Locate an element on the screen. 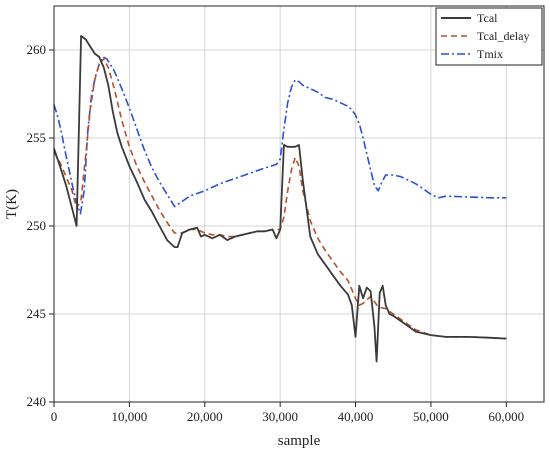  legend-label-tcal: Tcal is located at coordinates (487, 18).